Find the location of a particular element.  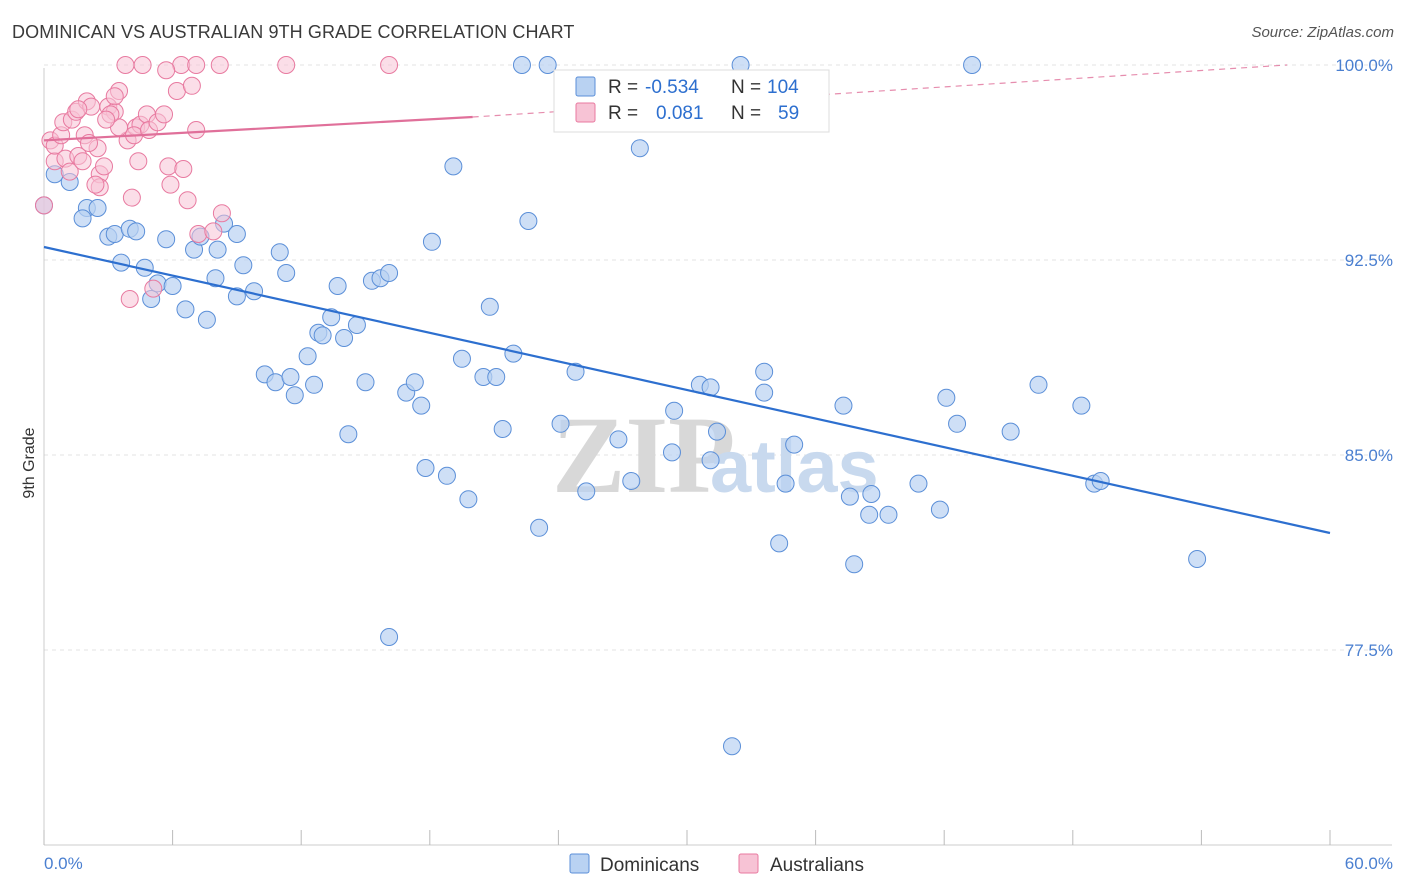

y-tick-label-1: 85.0% is located at coordinates (1369, 455).